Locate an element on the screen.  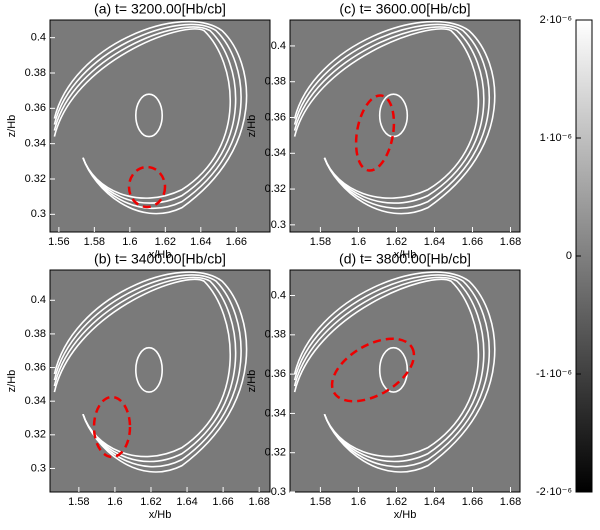
colorbar-tick-label: -1·10⁻⁶ is located at coordinates (554, 374).